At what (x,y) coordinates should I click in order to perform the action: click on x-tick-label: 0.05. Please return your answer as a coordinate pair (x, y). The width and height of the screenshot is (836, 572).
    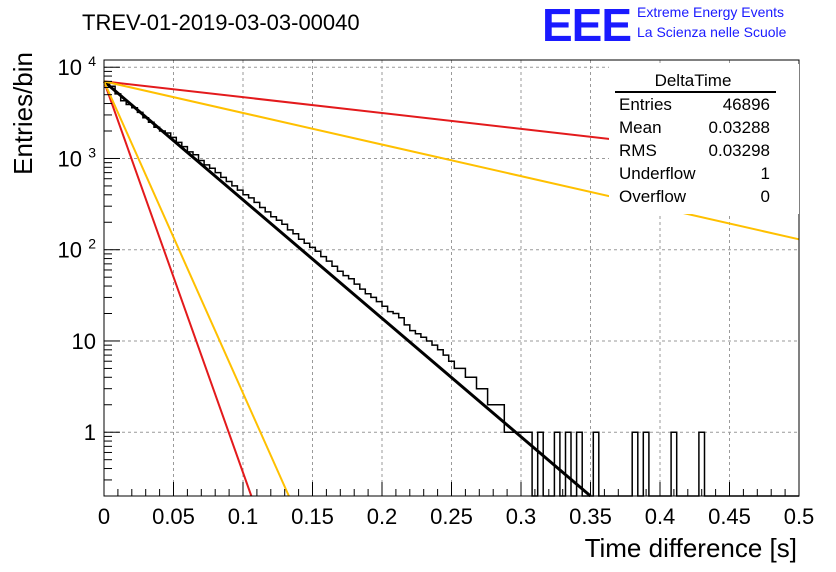
    Looking at the image, I should click on (173, 516).